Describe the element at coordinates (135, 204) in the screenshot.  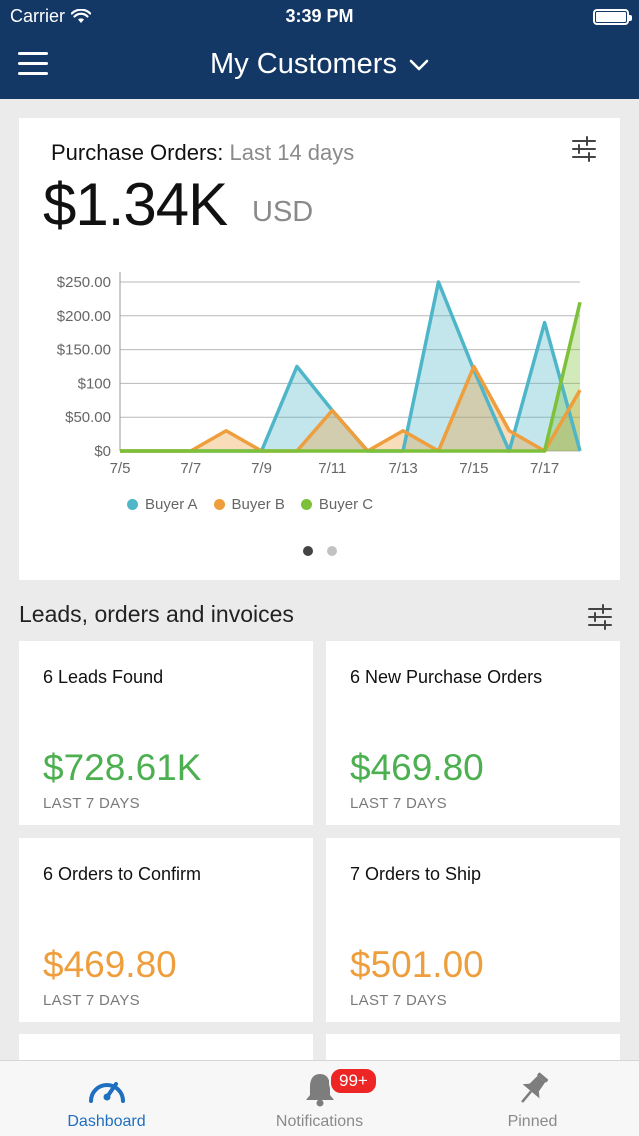
I see `total-amount: $1.34K` at that location.